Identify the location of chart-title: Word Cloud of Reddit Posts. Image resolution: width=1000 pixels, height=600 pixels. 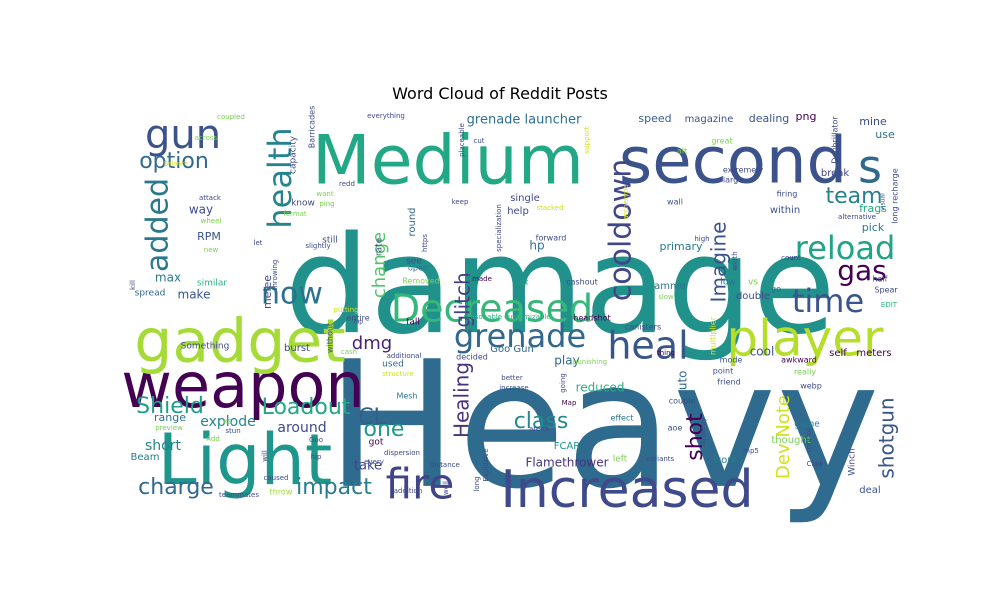
(500, 93).